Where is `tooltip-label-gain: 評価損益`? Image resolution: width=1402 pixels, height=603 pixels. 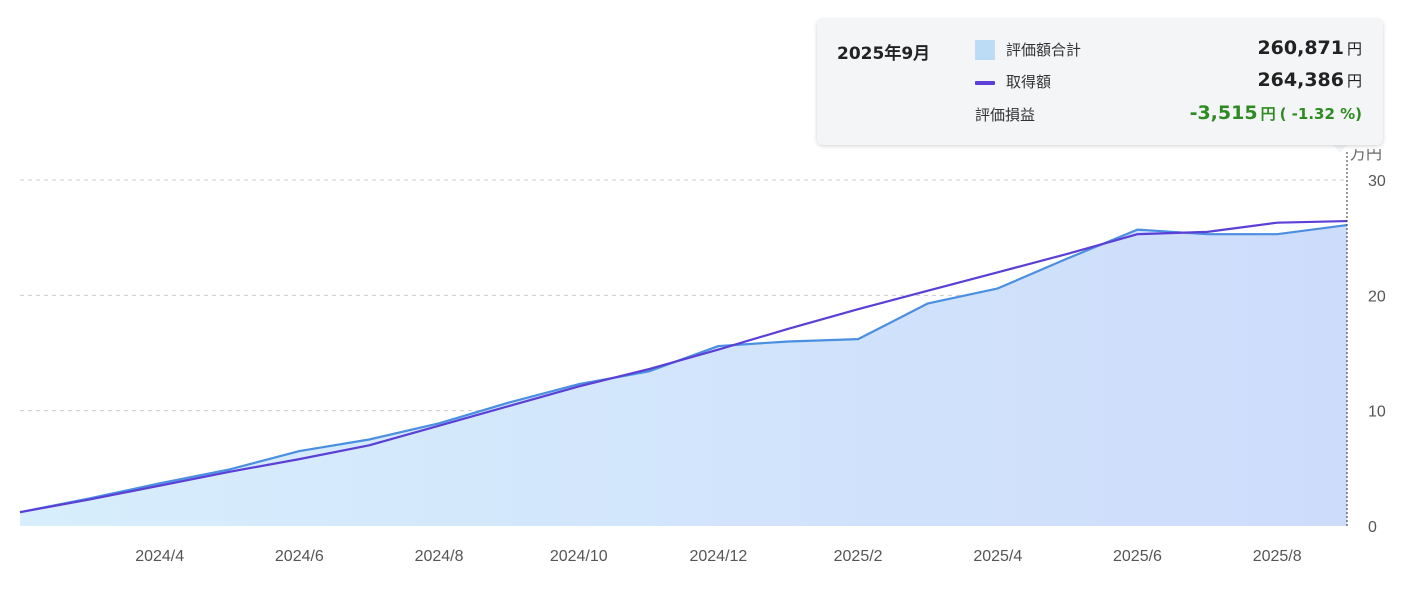 tooltip-label-gain: 評価損益 is located at coordinates (1005, 115).